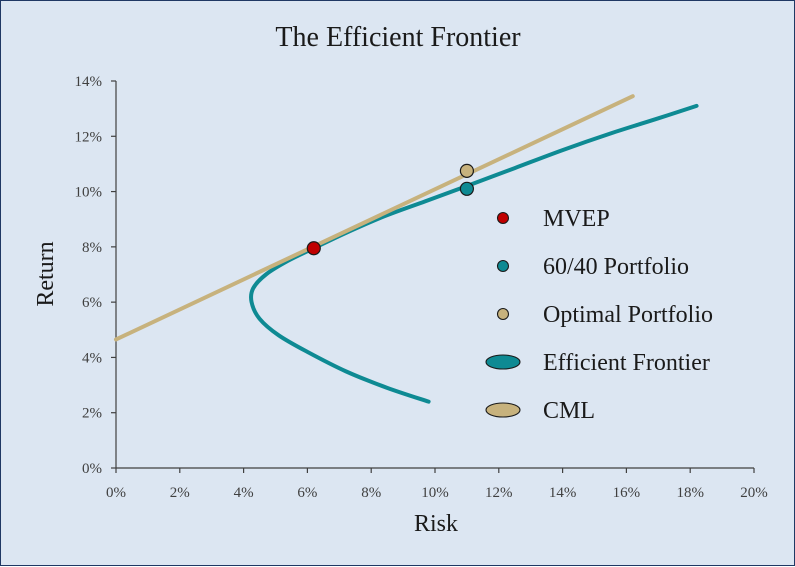  What do you see at coordinates (503, 218) in the screenshot?
I see `legend-marker-mvep` at bounding box center [503, 218].